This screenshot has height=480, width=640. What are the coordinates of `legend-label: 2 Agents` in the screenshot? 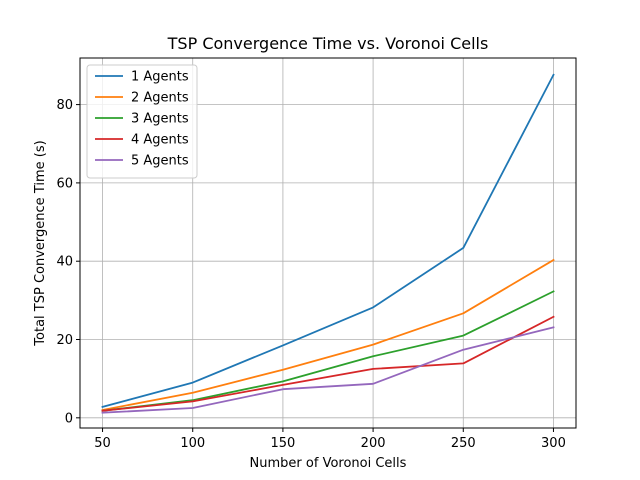 It's located at (160, 98).